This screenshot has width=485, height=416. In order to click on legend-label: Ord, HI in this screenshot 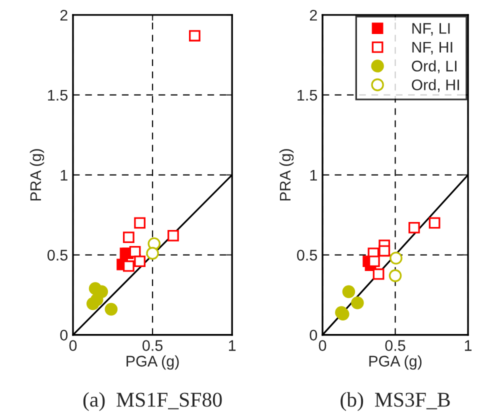, I will do `click(435, 85)`.